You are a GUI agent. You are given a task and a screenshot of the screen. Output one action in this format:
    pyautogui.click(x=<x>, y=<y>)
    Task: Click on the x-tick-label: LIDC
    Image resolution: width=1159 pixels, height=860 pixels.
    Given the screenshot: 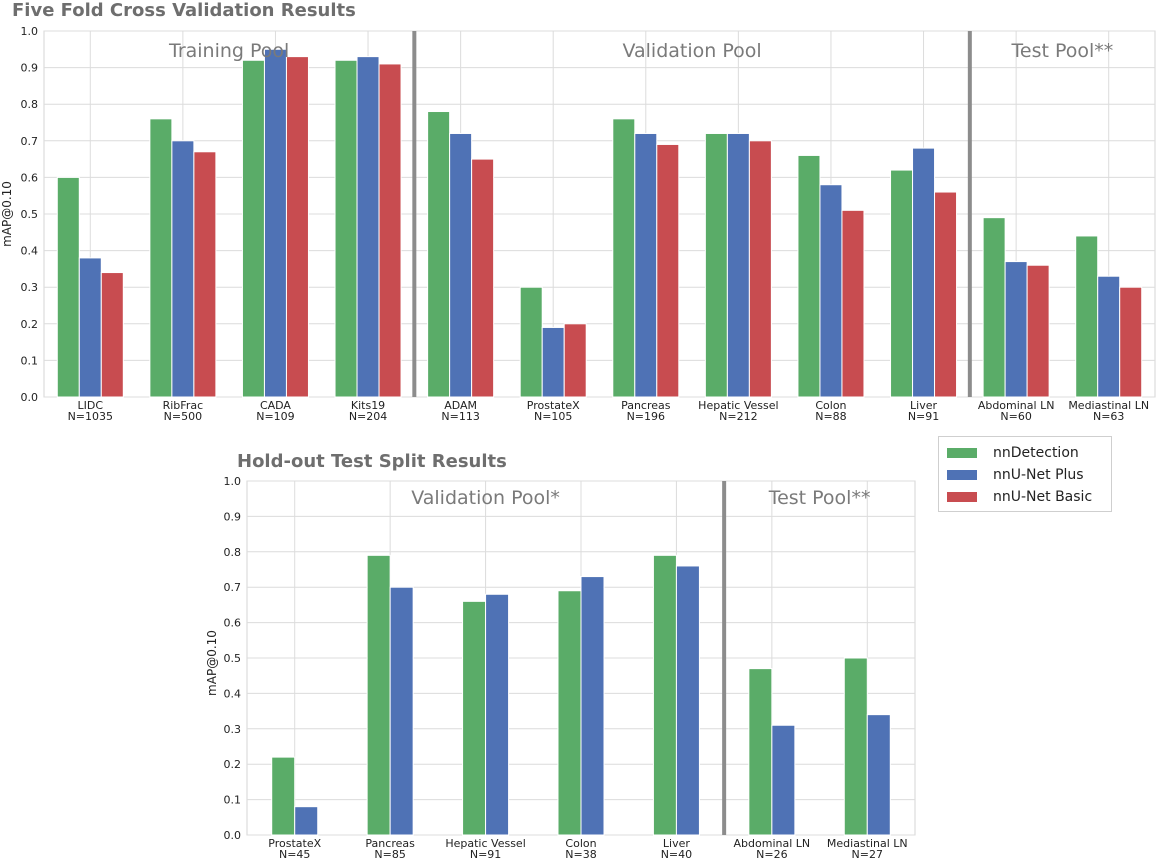 What is the action you would take?
    pyautogui.click(x=91, y=405)
    